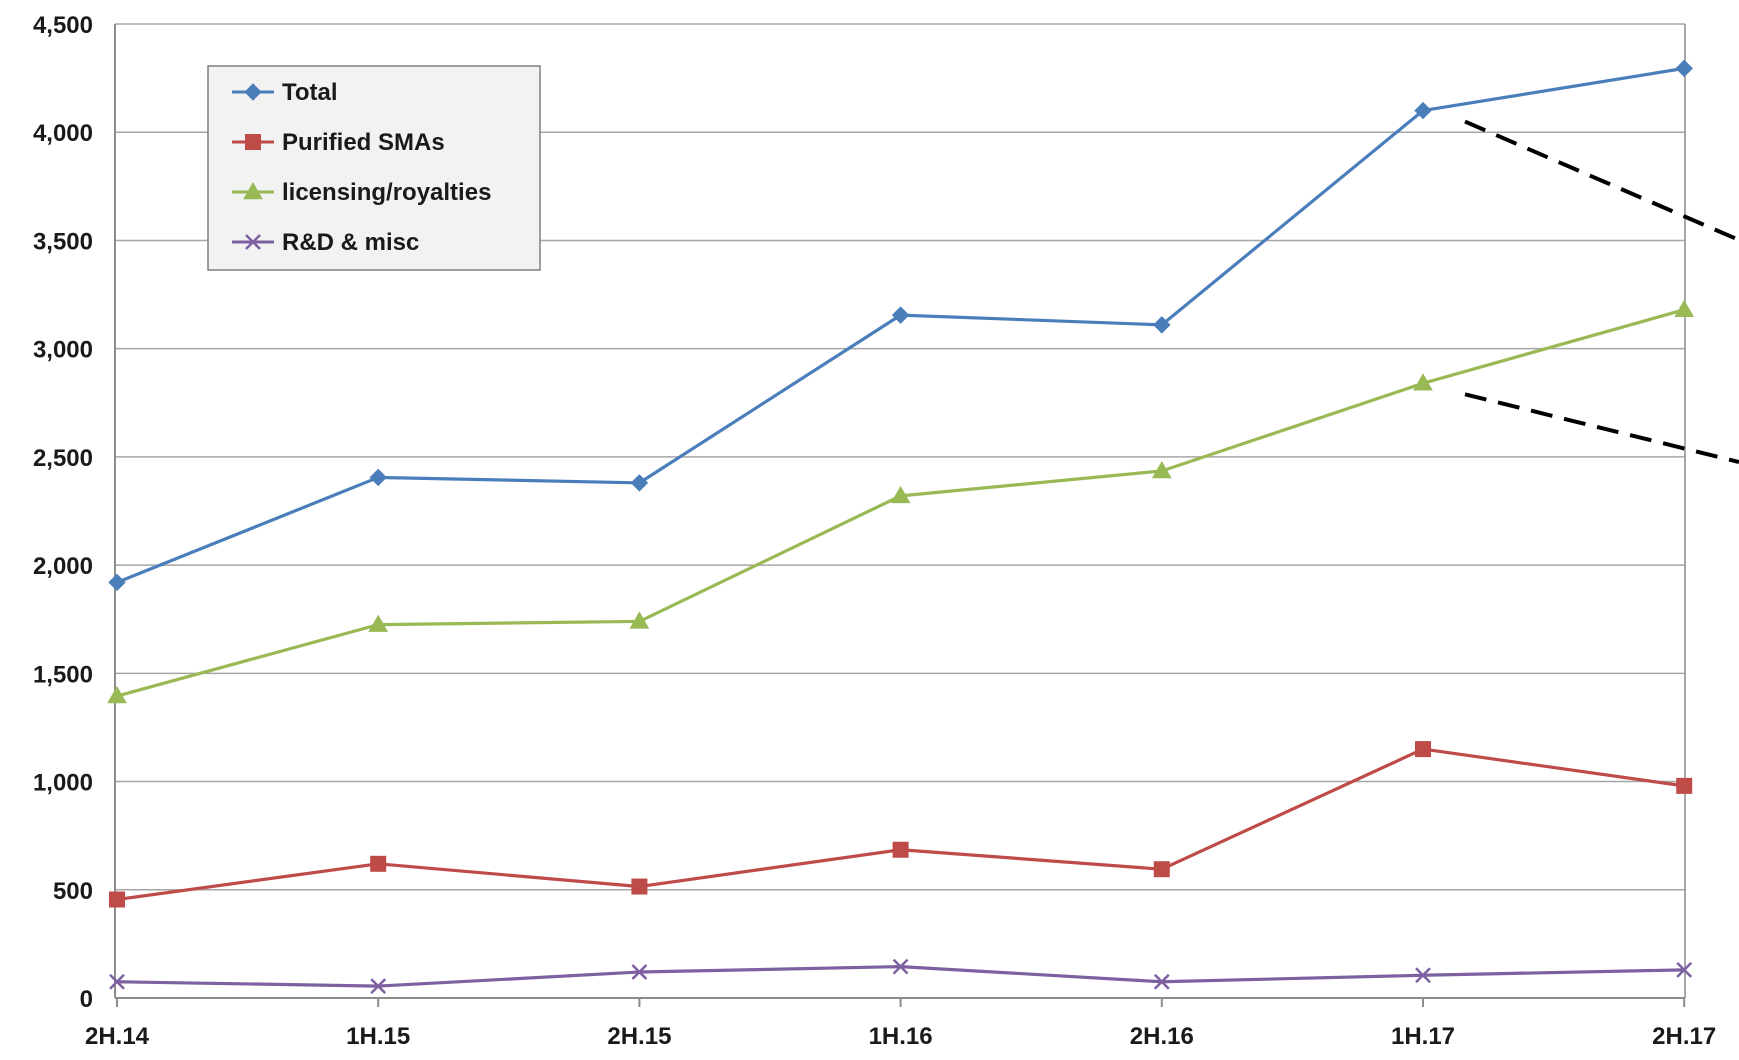  I want to click on annotations, so click(1601, 291).